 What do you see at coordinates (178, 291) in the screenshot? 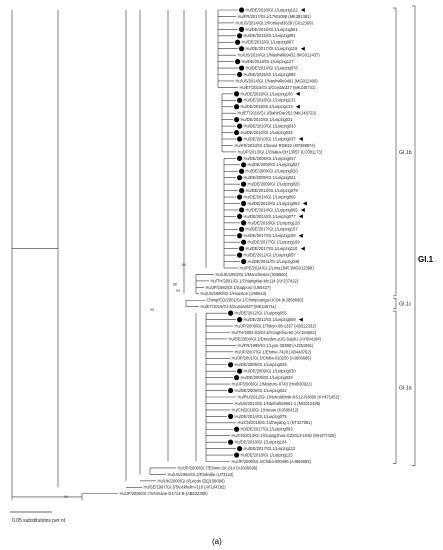
I see `bootstrap-value: 99` at bounding box center [178, 291].